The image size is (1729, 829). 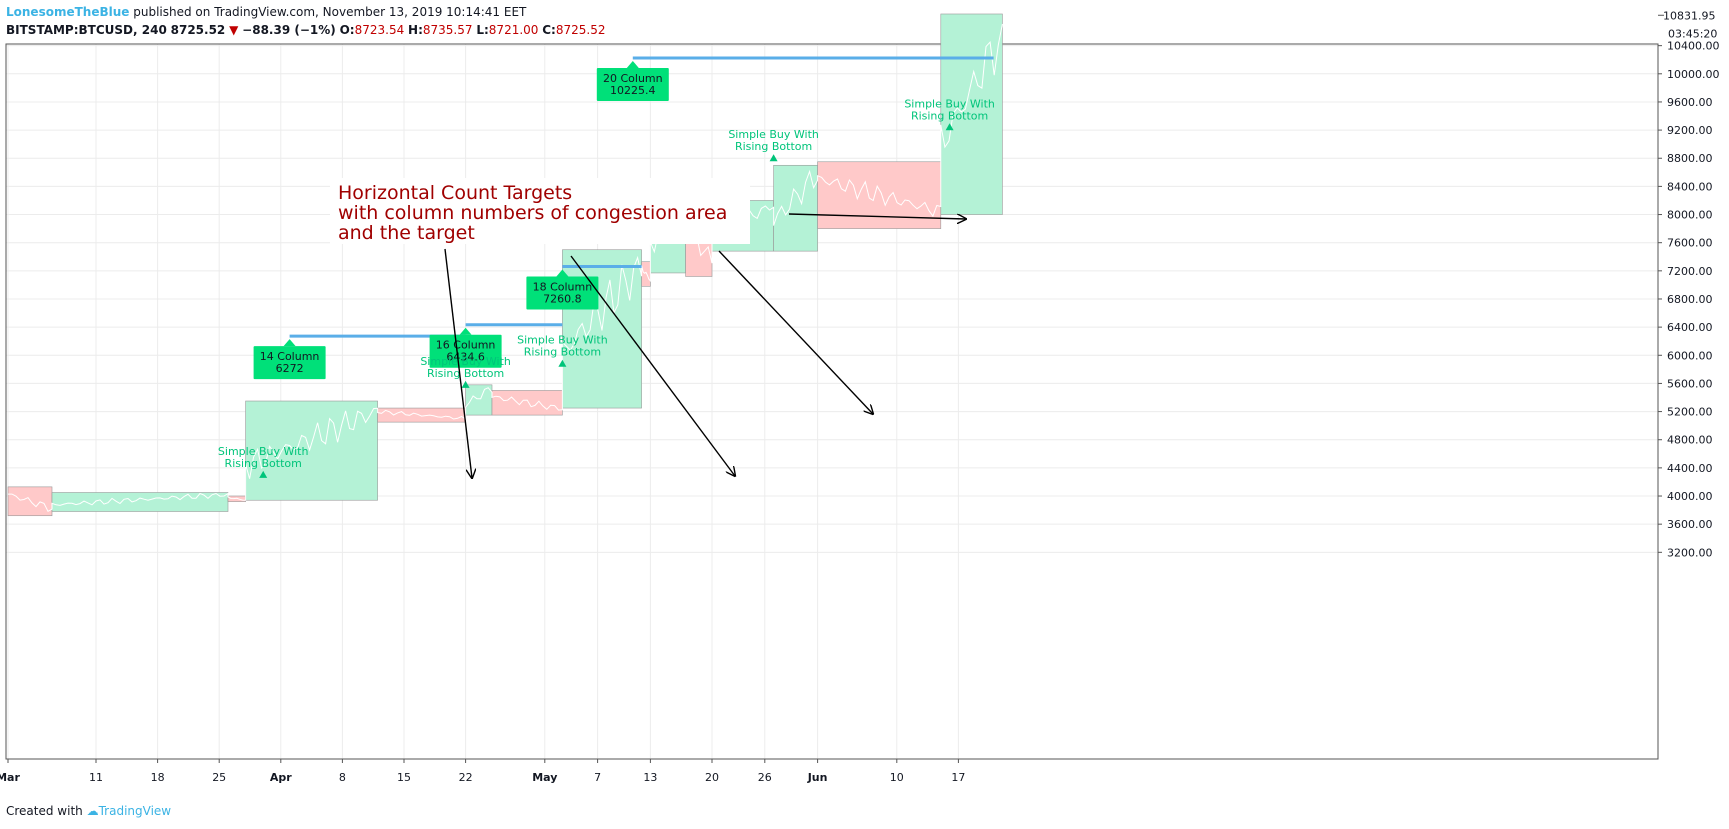 I want to click on target-value-1: 6434.6, so click(x=465, y=357).